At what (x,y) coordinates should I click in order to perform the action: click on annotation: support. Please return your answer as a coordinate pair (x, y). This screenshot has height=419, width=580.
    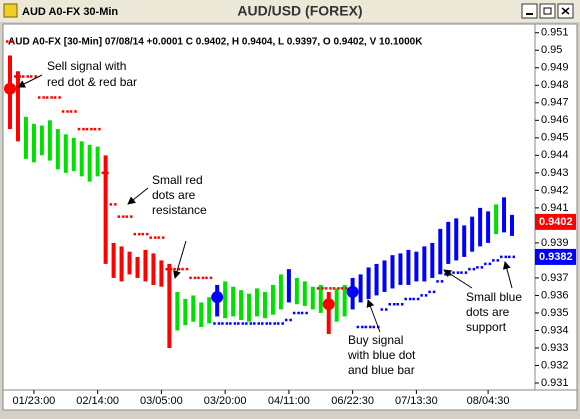
    Looking at the image, I should click on (486, 327).